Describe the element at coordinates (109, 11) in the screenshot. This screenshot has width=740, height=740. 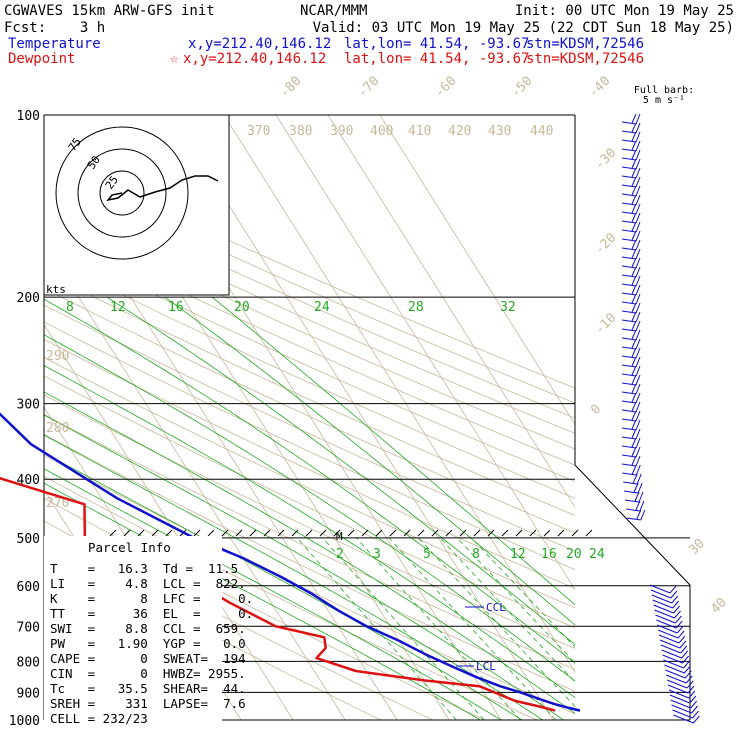
I see `model-title: CGWAVES 15km ARW-GFS init` at that location.